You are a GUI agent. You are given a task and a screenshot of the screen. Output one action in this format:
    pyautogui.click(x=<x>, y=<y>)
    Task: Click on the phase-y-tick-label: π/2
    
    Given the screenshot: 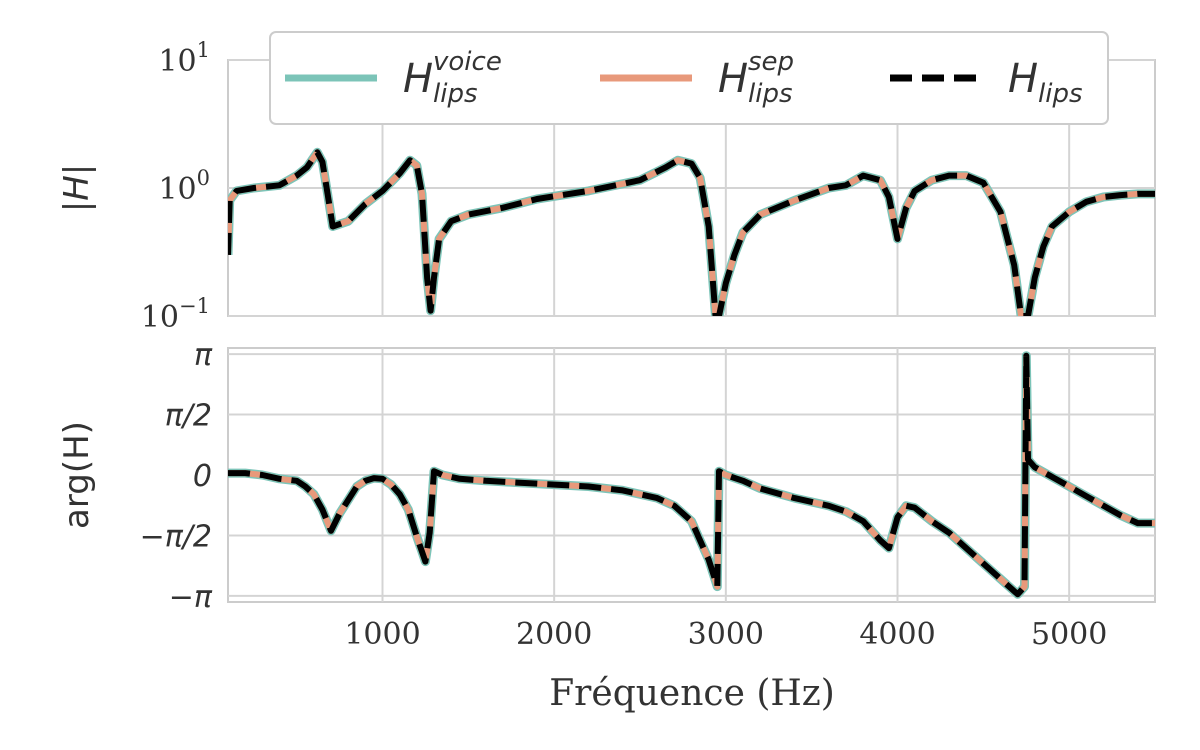 What is the action you would take?
    pyautogui.click(x=188, y=416)
    